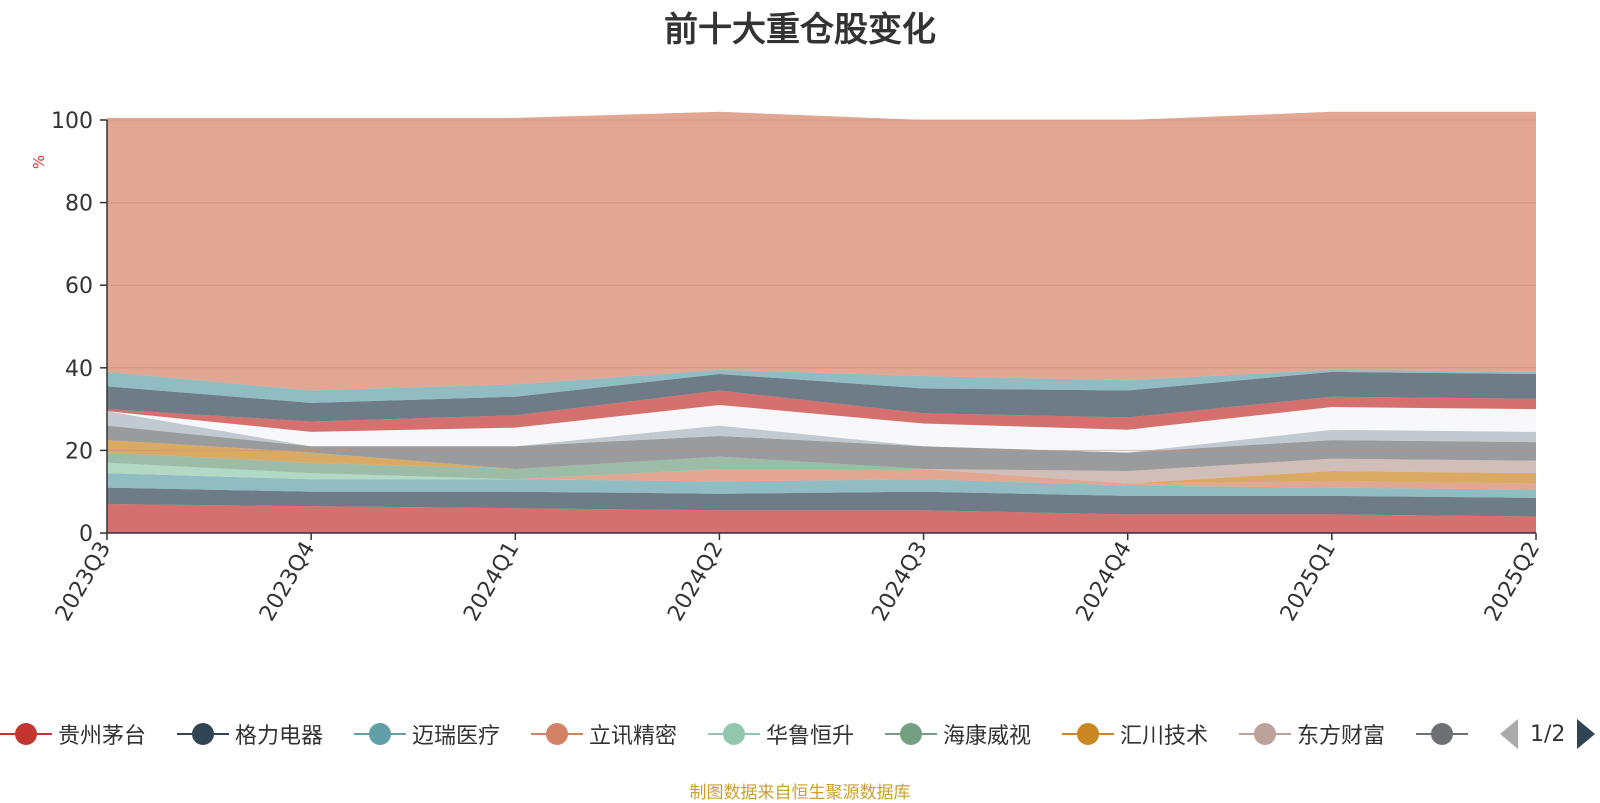 This screenshot has width=1600, height=803. Describe the element at coordinates (491, 582) in the screenshot. I see `x-tick-label: 2024Q1` at that location.